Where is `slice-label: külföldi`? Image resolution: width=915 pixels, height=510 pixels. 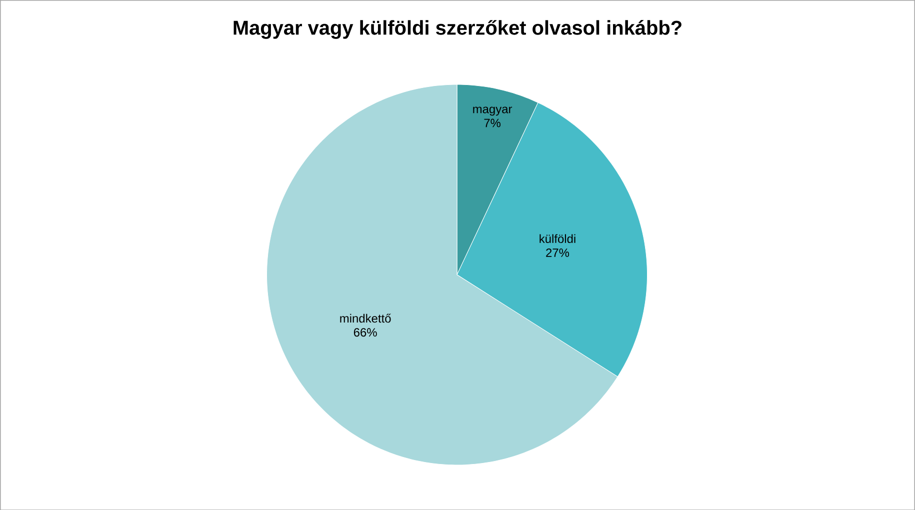
slice-label: külföldi is located at coordinates (558, 238).